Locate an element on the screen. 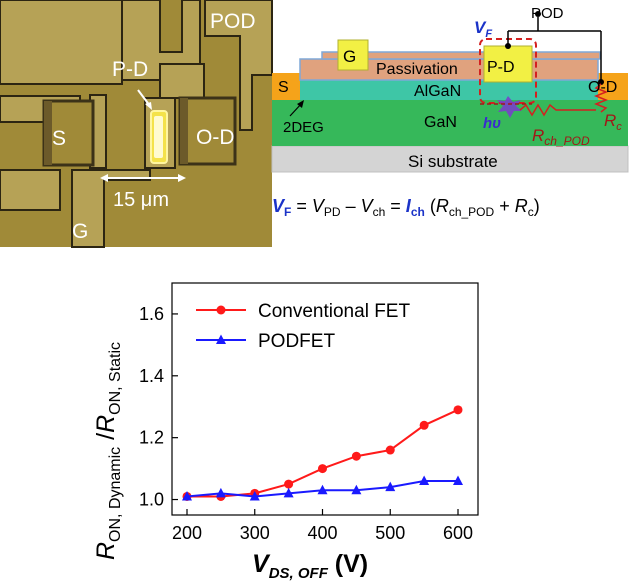  micro-scale-label: 15 μm is located at coordinates (141, 200).